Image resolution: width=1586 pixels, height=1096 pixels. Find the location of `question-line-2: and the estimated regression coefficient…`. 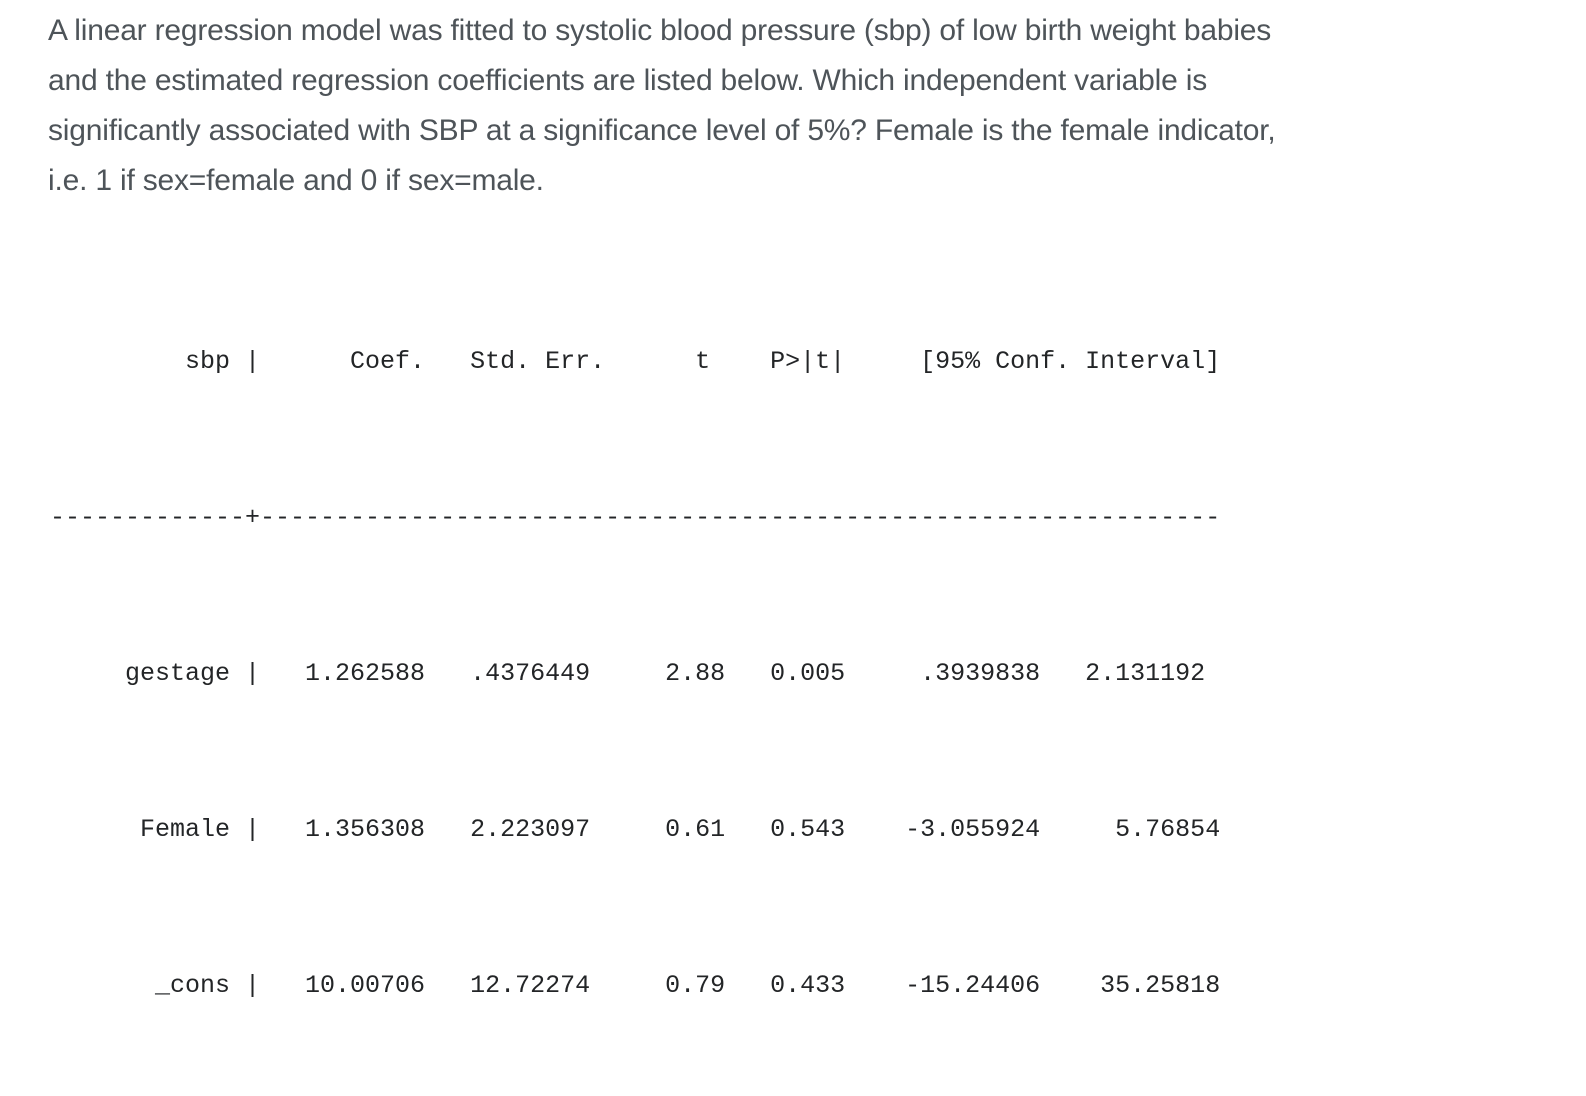

question-line-2: and the estimated regression coefficient… is located at coordinates (627, 80).